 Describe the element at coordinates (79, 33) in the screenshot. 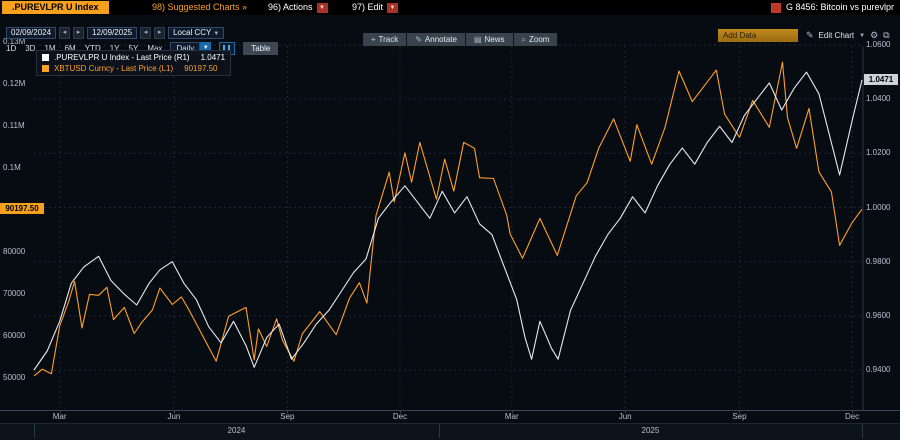

I see `start-date-fwd-icon: ▸` at that location.